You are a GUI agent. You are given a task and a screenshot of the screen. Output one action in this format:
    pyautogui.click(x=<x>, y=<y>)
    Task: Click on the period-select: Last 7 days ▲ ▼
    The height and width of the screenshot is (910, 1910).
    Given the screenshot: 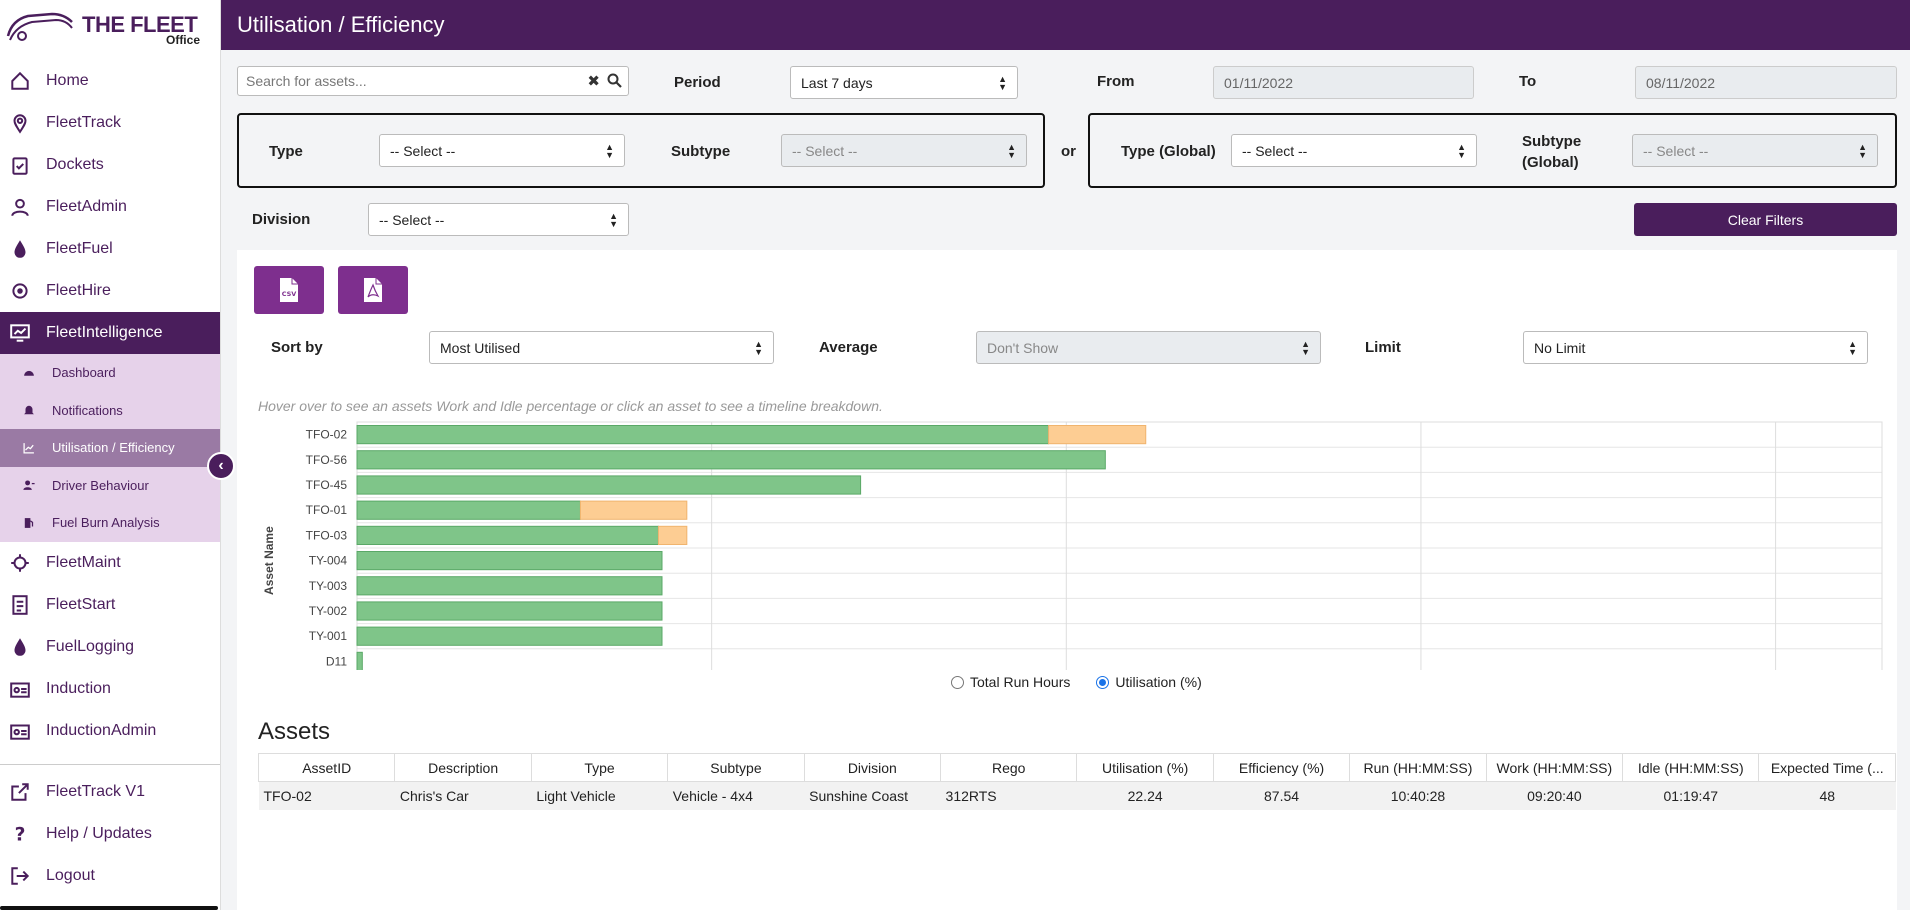 What is the action you would take?
    pyautogui.click(x=904, y=82)
    